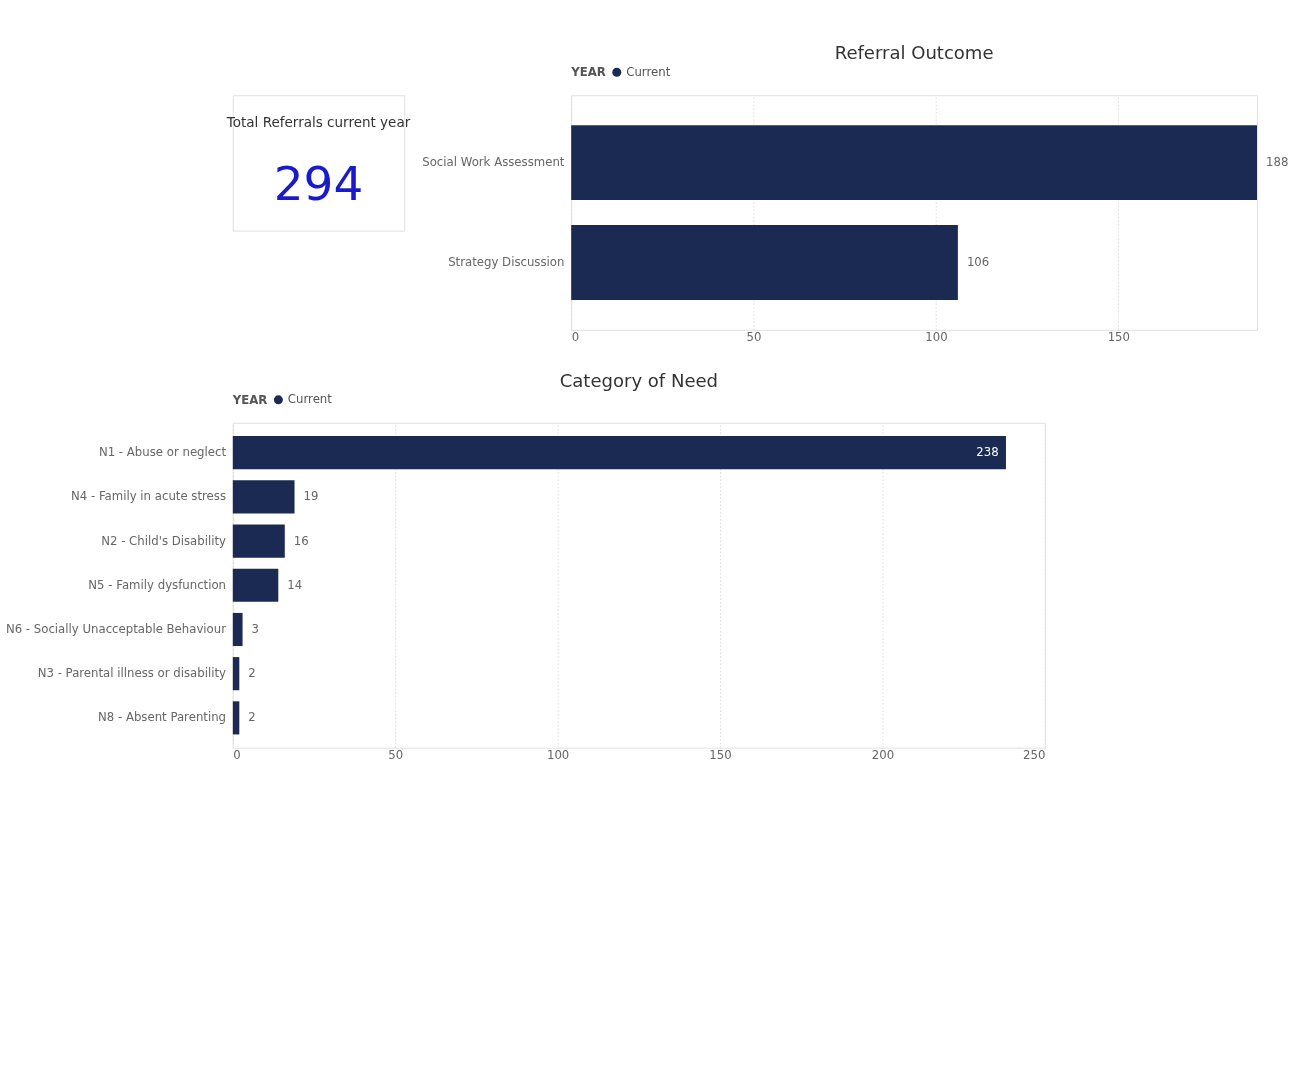 This screenshot has width=1294, height=1080. Describe the element at coordinates (157, 584) in the screenshot. I see `y-tick-label: N5 - Family dysfunction` at that location.